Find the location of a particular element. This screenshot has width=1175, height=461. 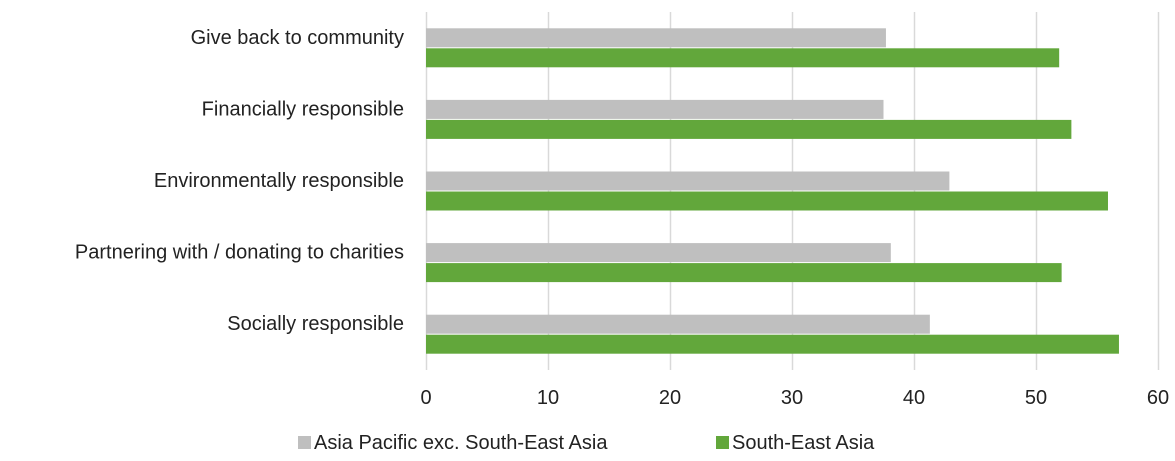

x-tick-label-10: 10 is located at coordinates (548, 398).